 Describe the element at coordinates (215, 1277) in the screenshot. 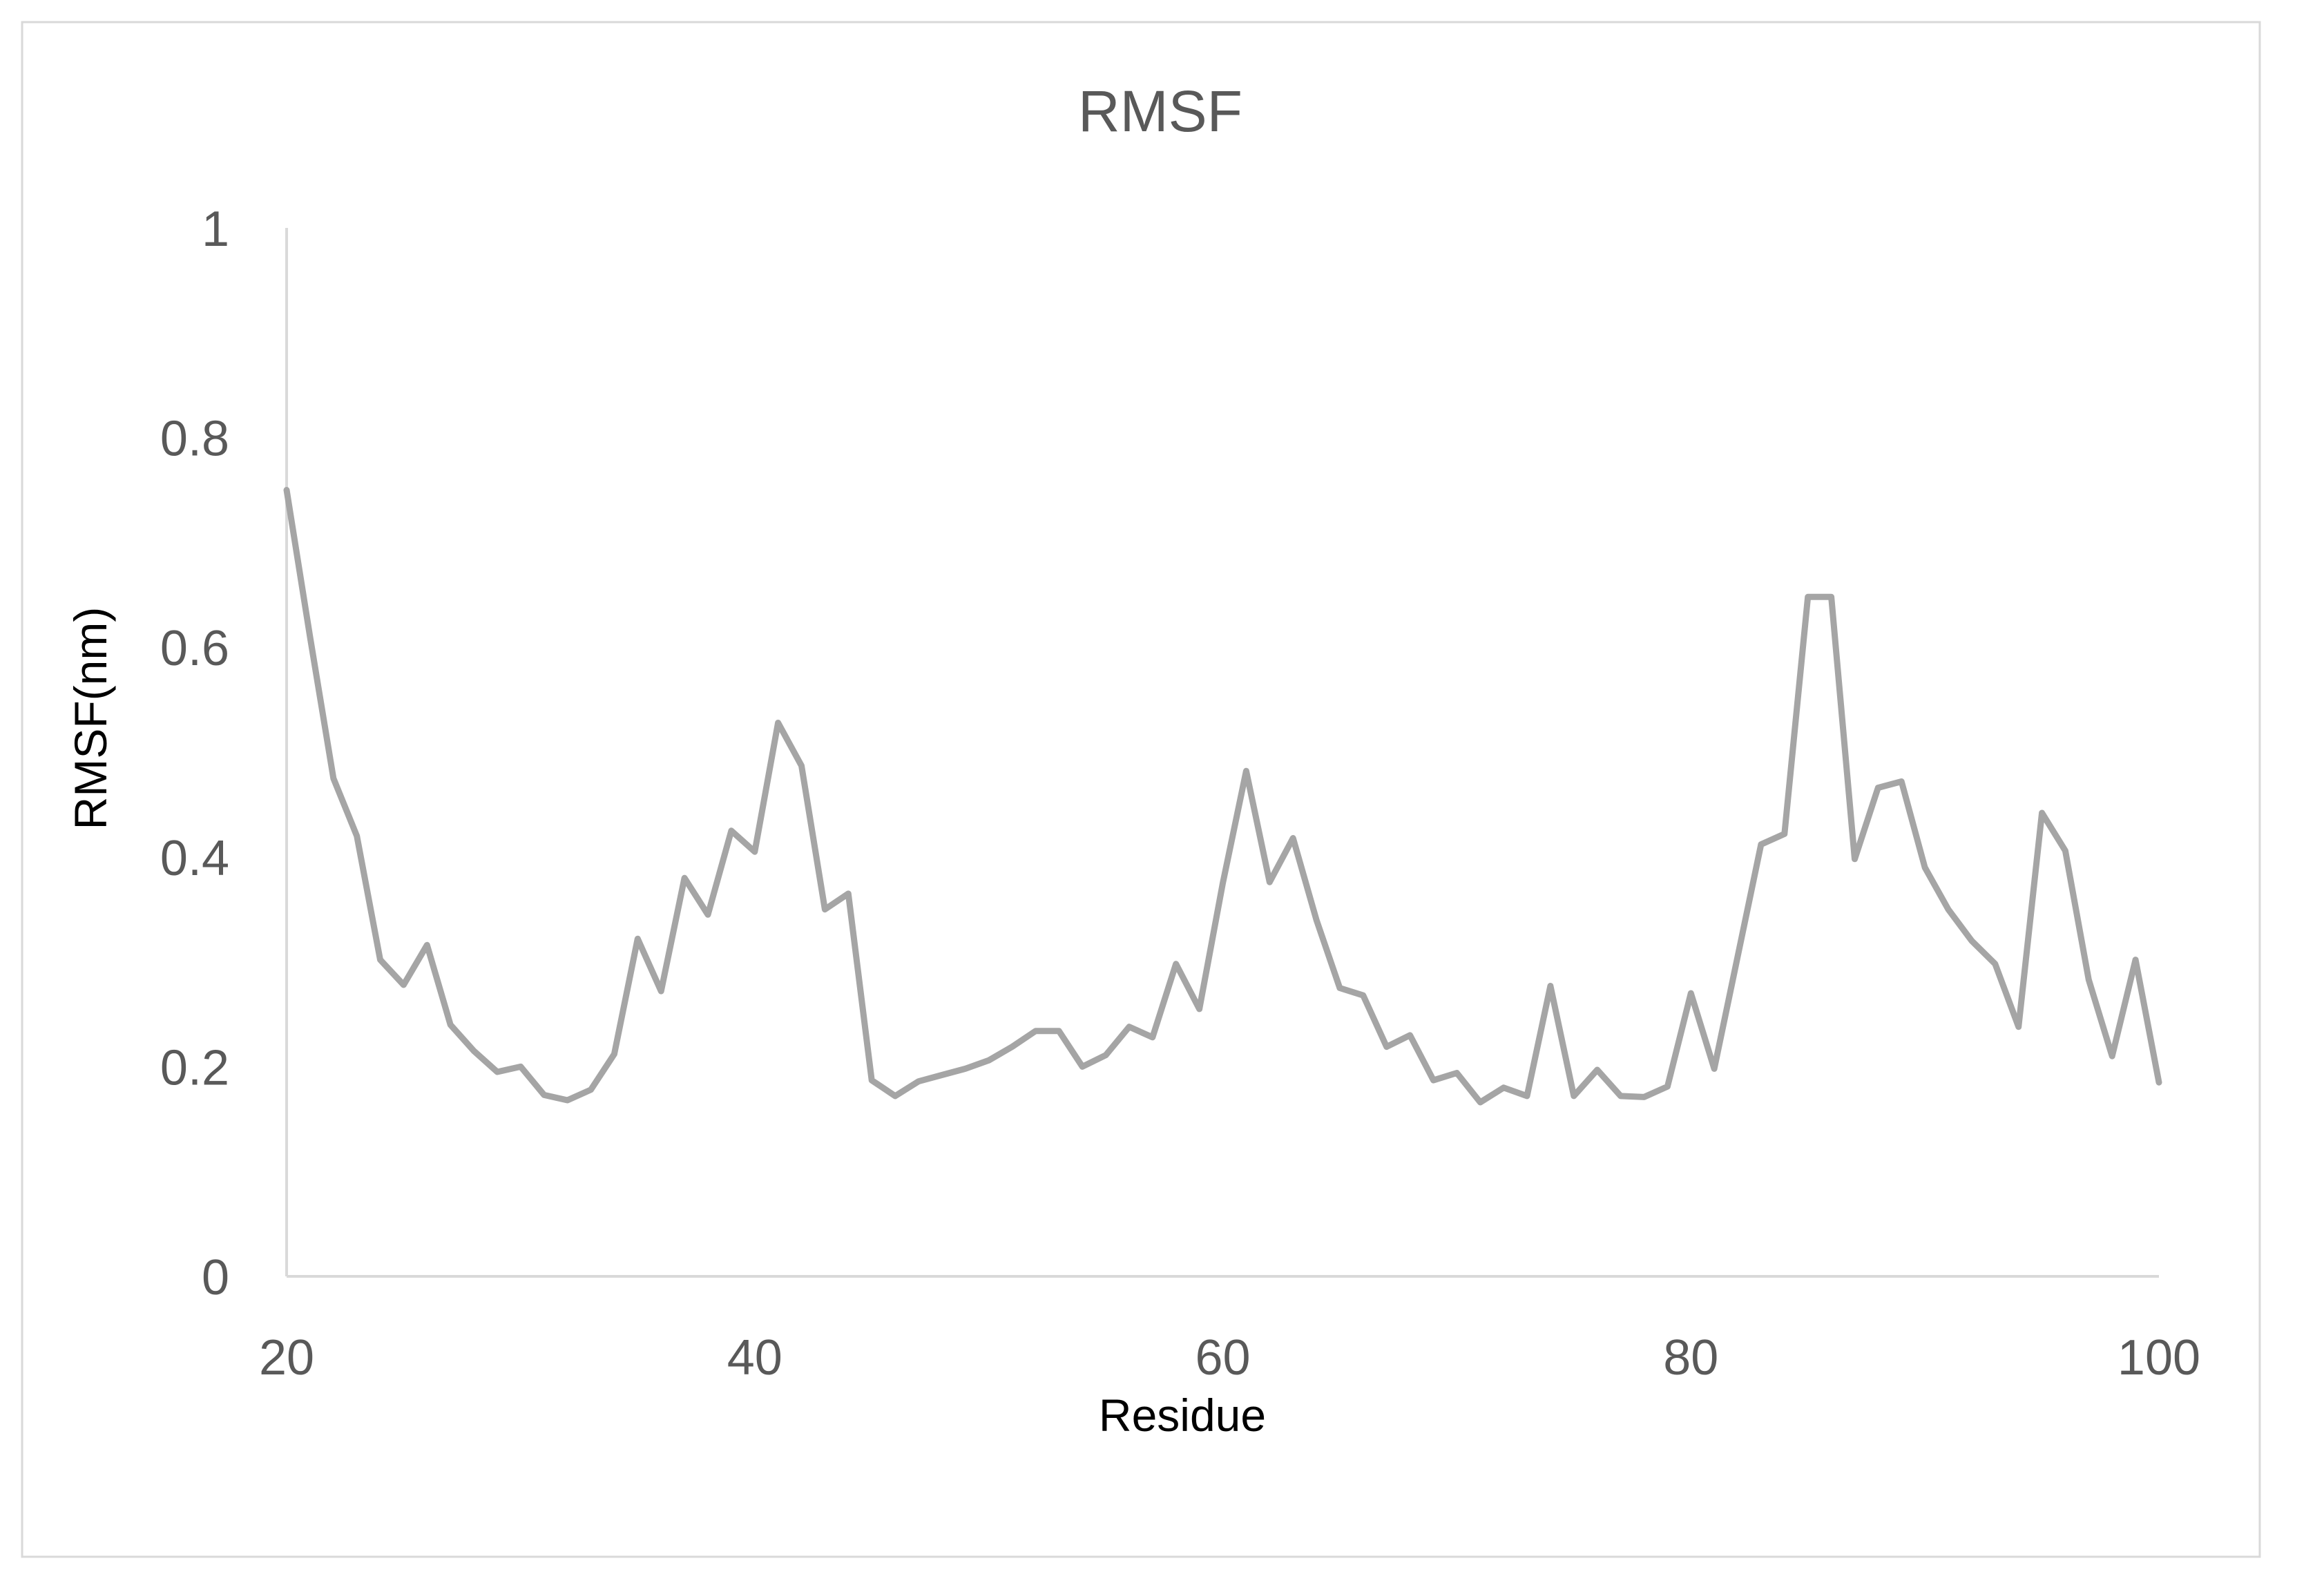

I see `y-tick-label: 0` at that location.